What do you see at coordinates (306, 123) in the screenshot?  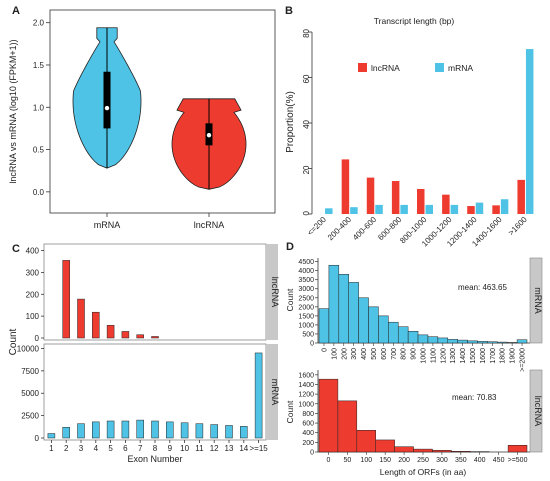 I see `y-tick-label: 40` at bounding box center [306, 123].